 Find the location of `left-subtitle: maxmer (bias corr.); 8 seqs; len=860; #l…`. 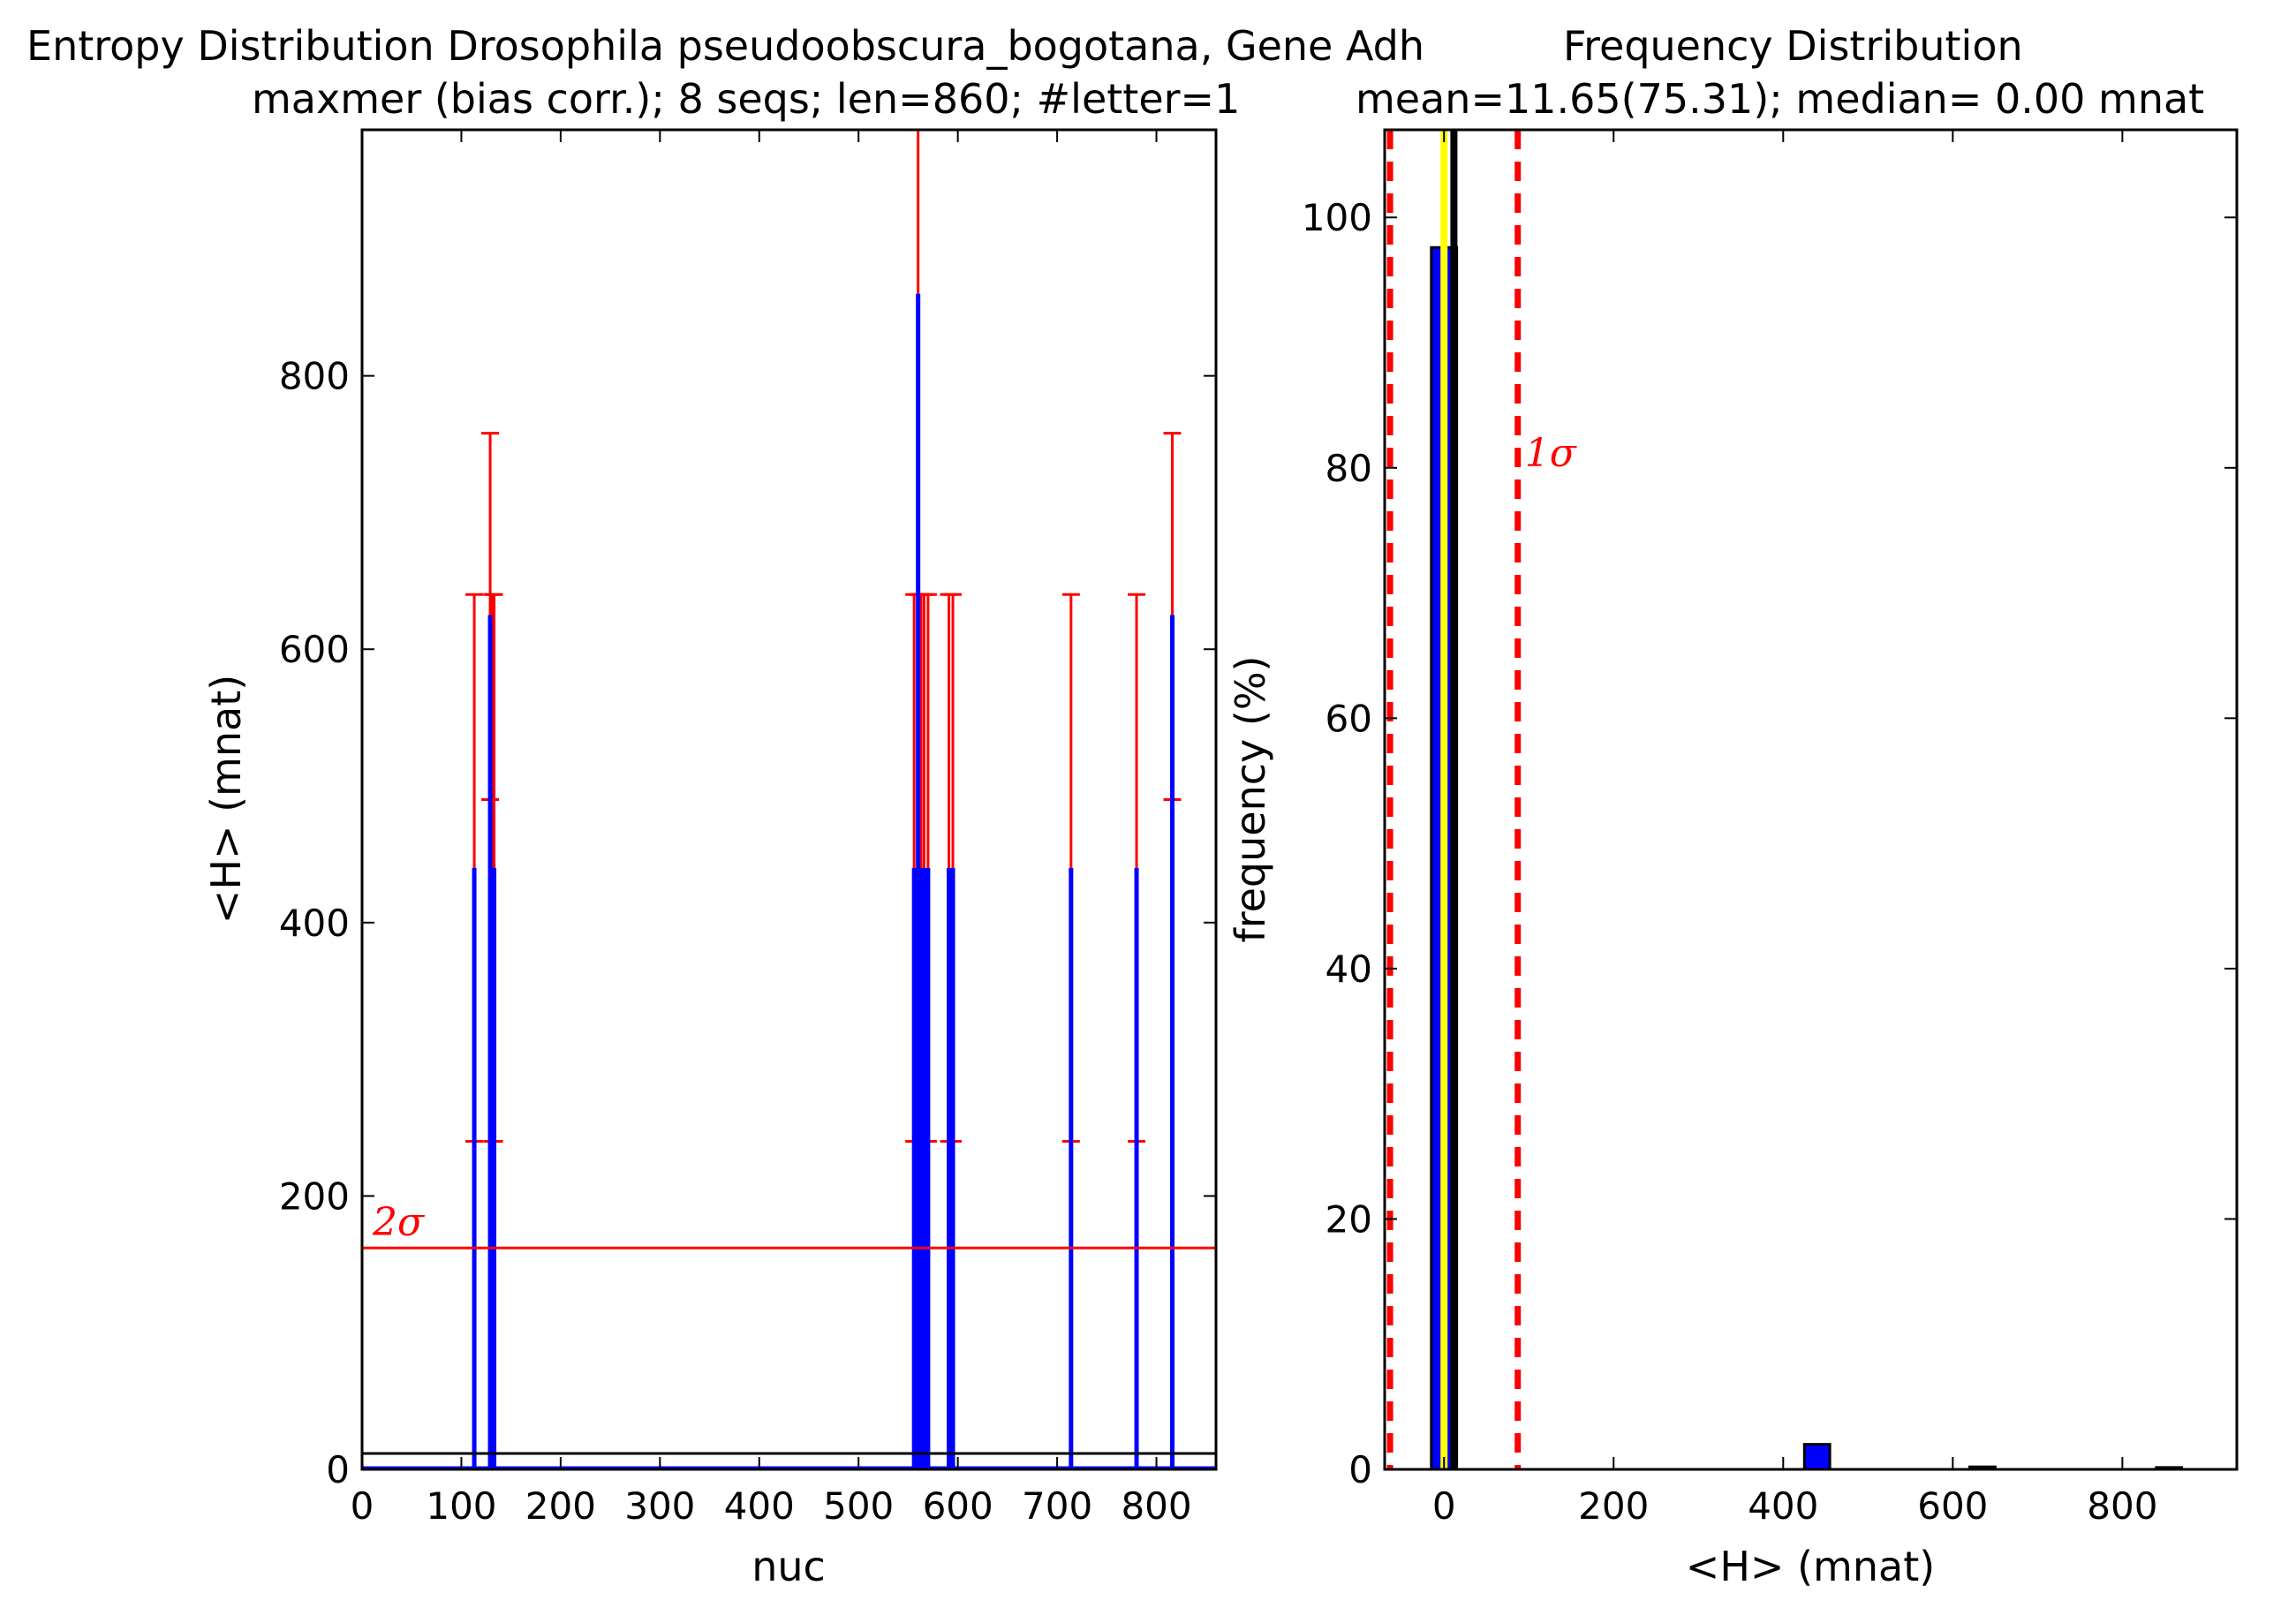

left-subtitle: maxmer (bias corr.); 8 seqs; len=860; #l… is located at coordinates (746, 99).